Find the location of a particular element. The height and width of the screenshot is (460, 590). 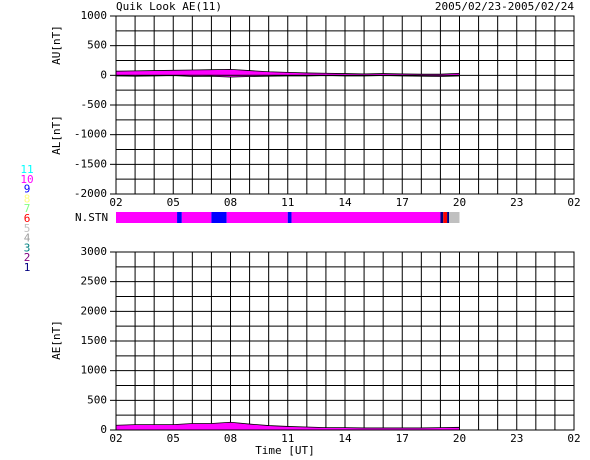

y-tick-label: -1000 is located at coordinates (90, 134).